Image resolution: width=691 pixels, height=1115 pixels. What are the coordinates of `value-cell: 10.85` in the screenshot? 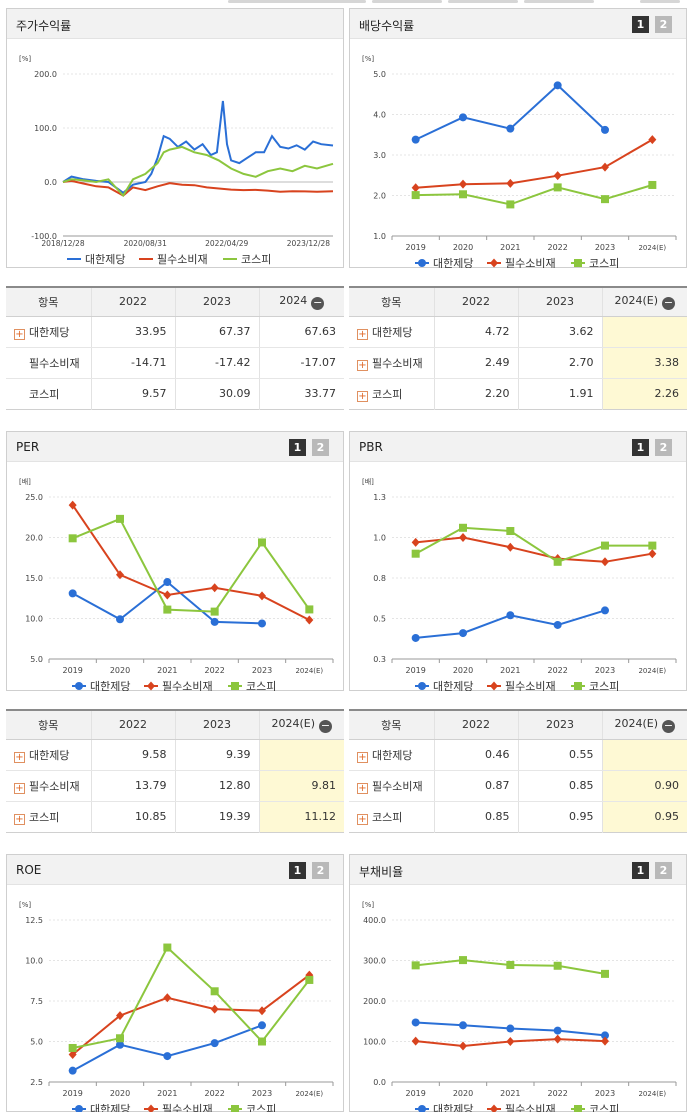 It's located at (132, 816).